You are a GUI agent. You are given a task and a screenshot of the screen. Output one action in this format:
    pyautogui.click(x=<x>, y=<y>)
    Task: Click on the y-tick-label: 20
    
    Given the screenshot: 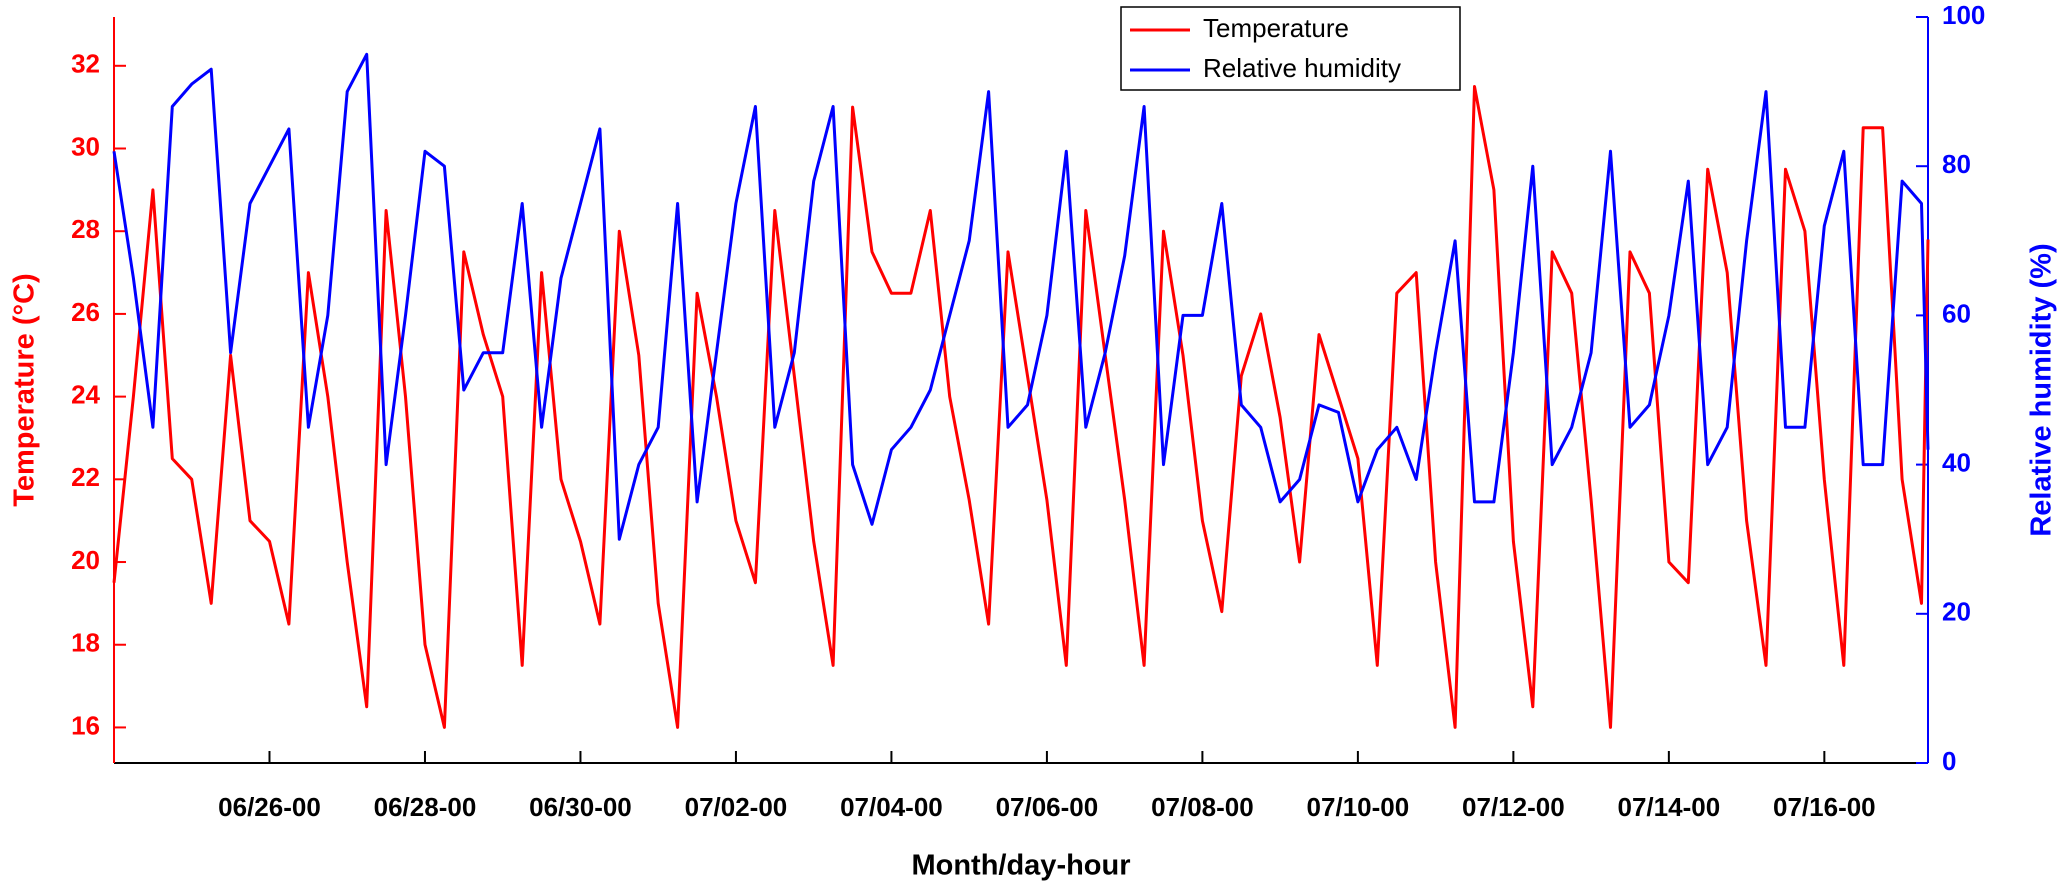 What is the action you would take?
    pyautogui.click(x=85, y=560)
    